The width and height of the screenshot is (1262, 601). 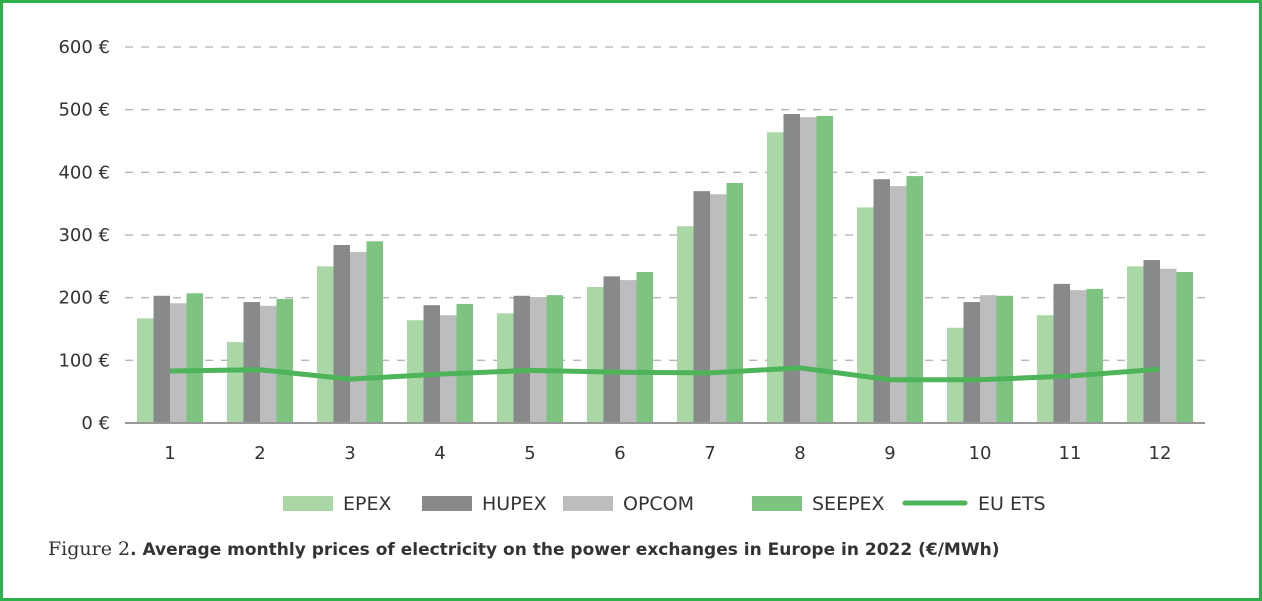 I want to click on line-eu-ets, so click(x=665, y=374).